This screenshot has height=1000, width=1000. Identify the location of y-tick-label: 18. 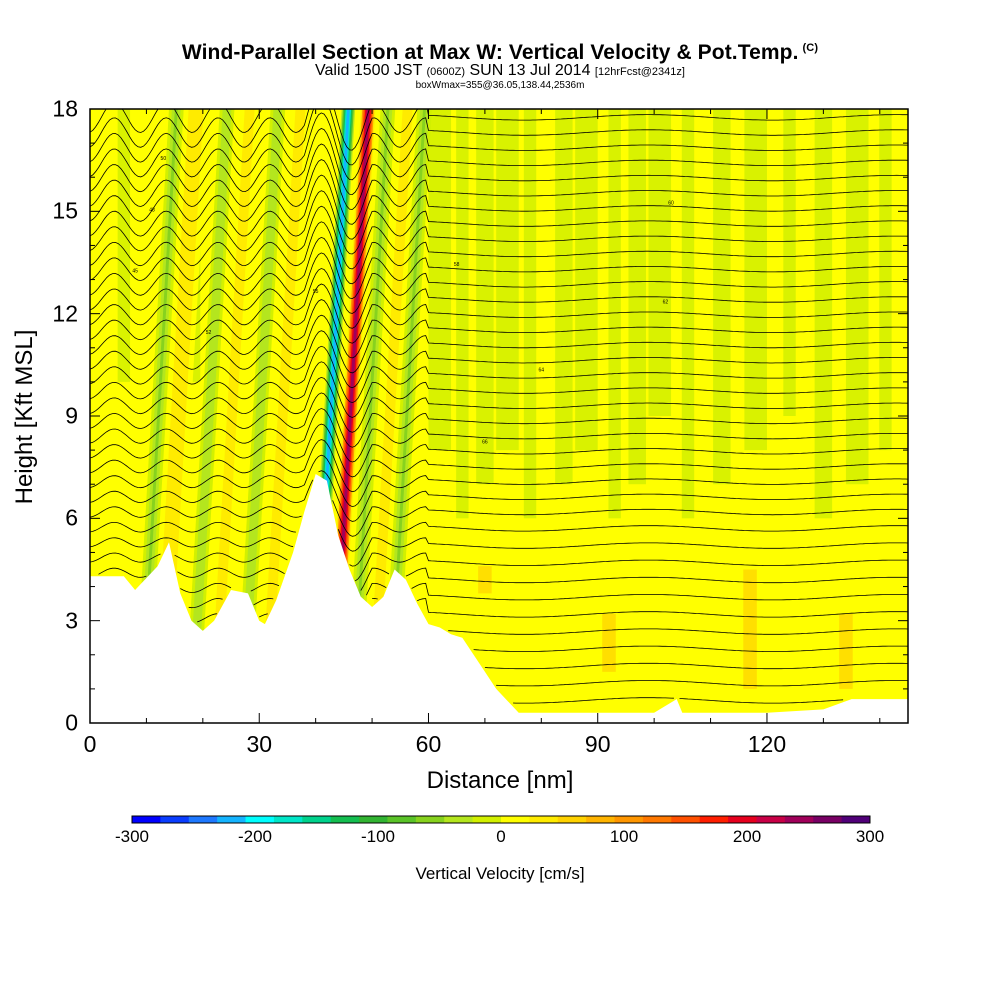
(65, 108).